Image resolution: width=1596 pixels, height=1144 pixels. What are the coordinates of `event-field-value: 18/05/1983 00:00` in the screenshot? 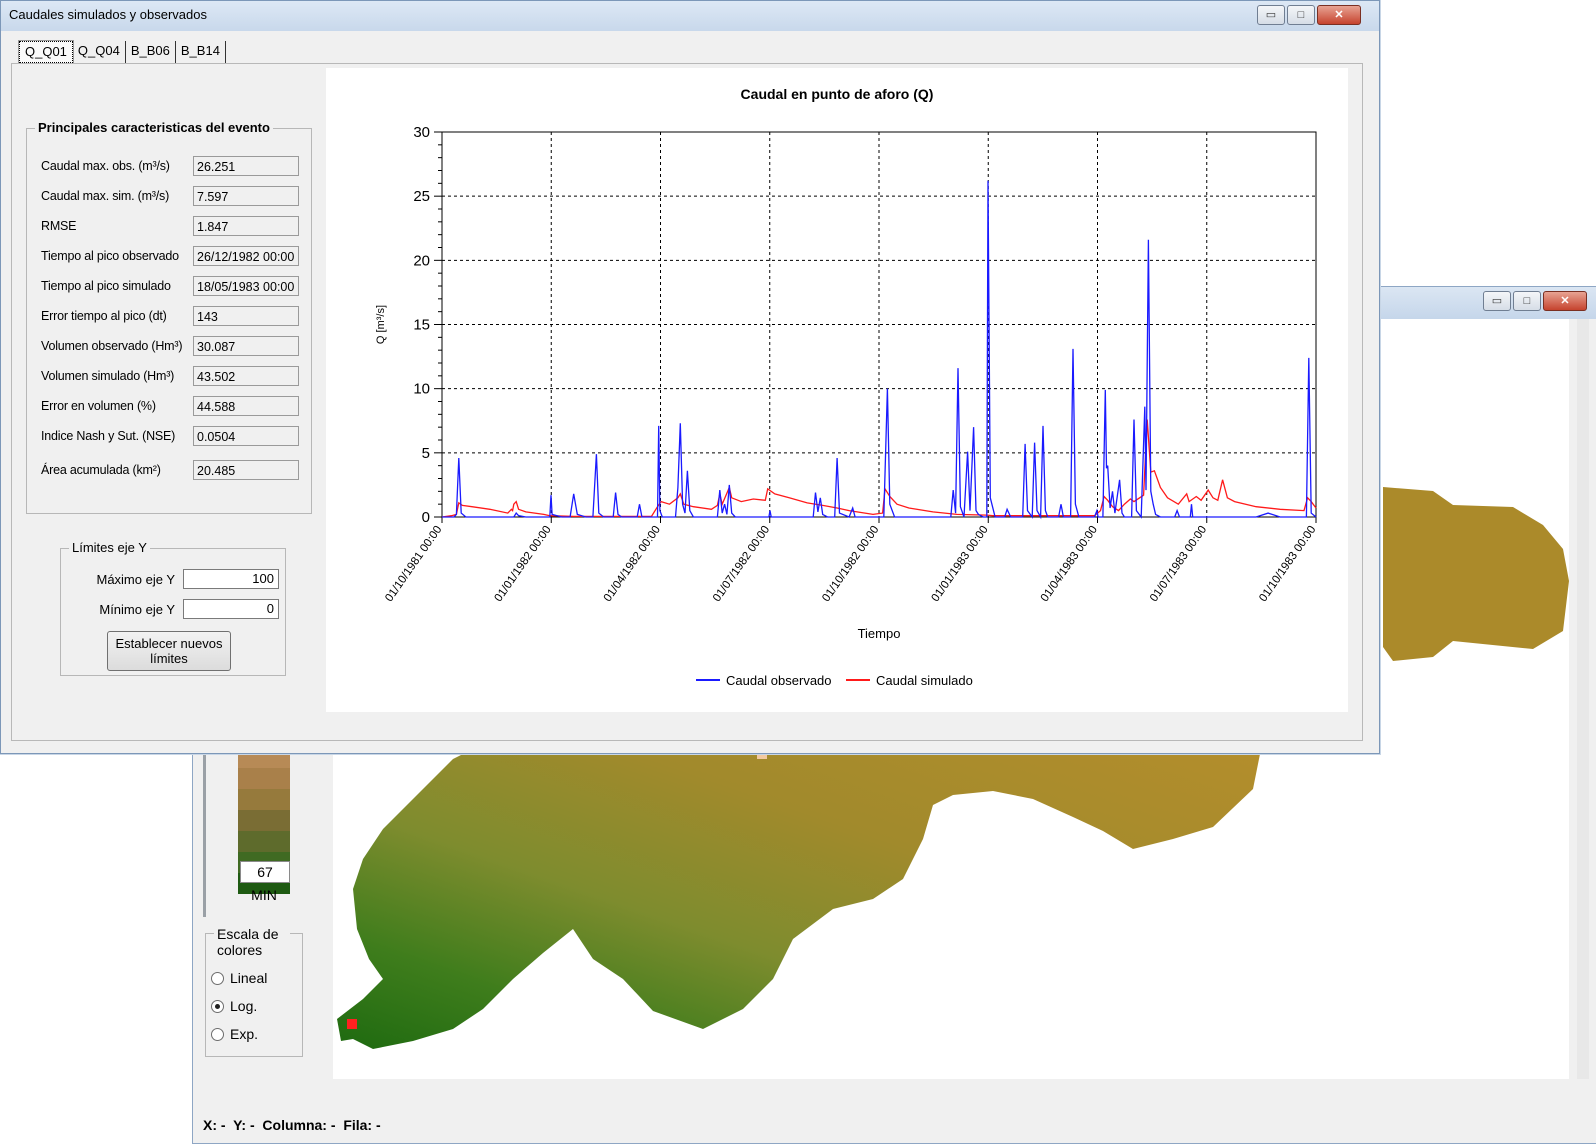 It's located at (246, 286).